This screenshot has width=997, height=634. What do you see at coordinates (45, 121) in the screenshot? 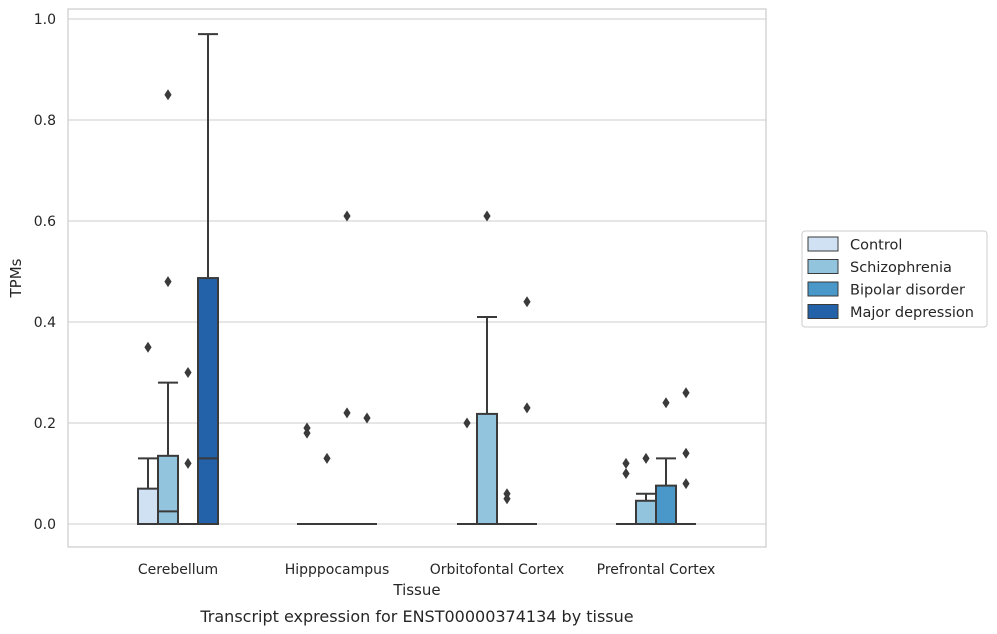
I see `y-tick-label: 0.8` at bounding box center [45, 121].